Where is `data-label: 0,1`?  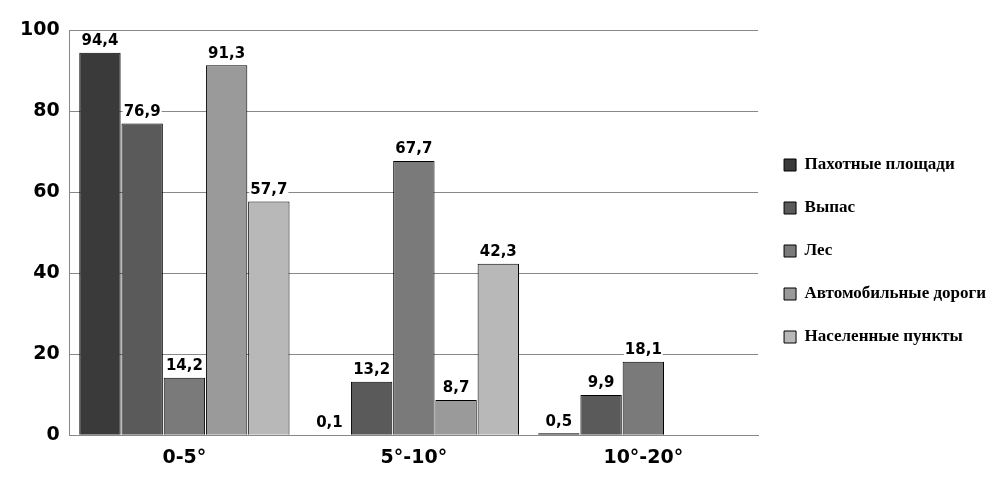 data-label: 0,1 is located at coordinates (329, 422).